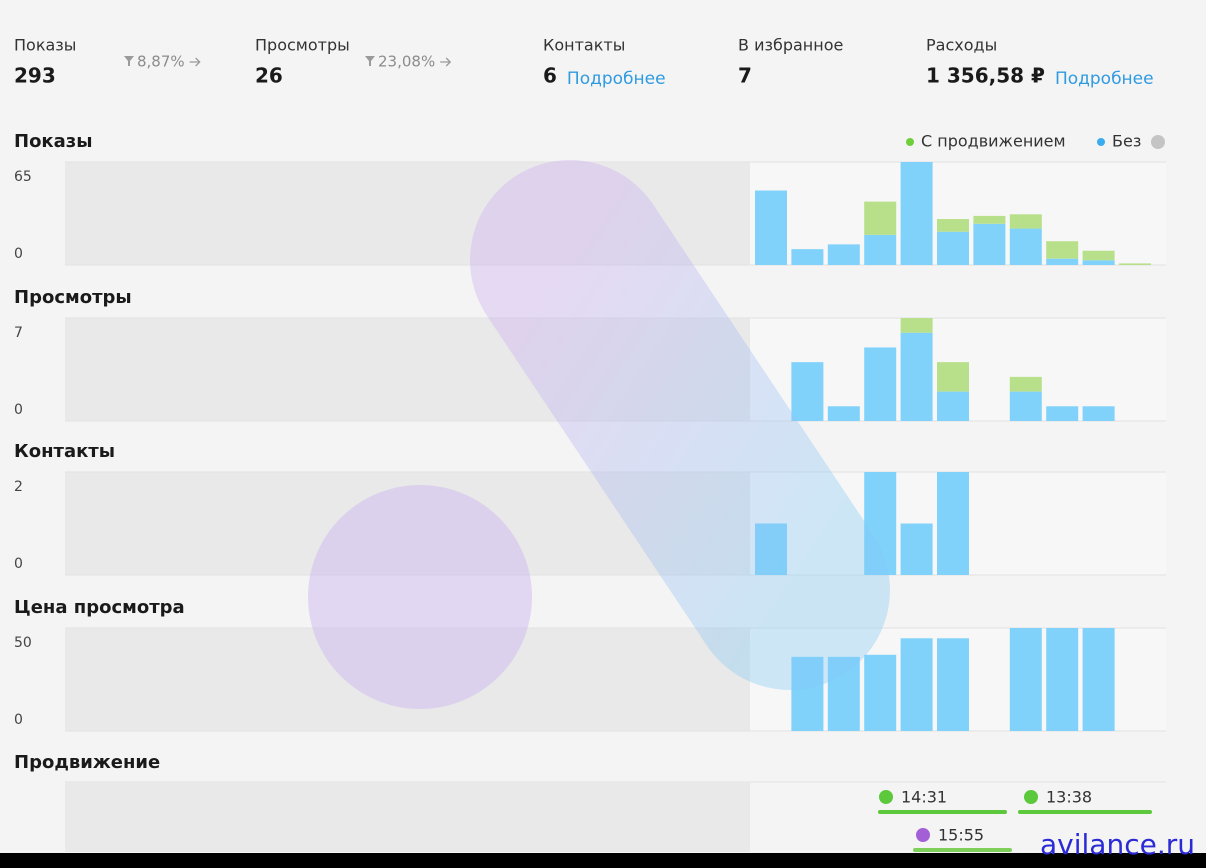 Image resolution: width=1206 pixels, height=868 pixels. What do you see at coordinates (161, 62) in the screenshot?
I see `metric-change: 8,87%` at bounding box center [161, 62].